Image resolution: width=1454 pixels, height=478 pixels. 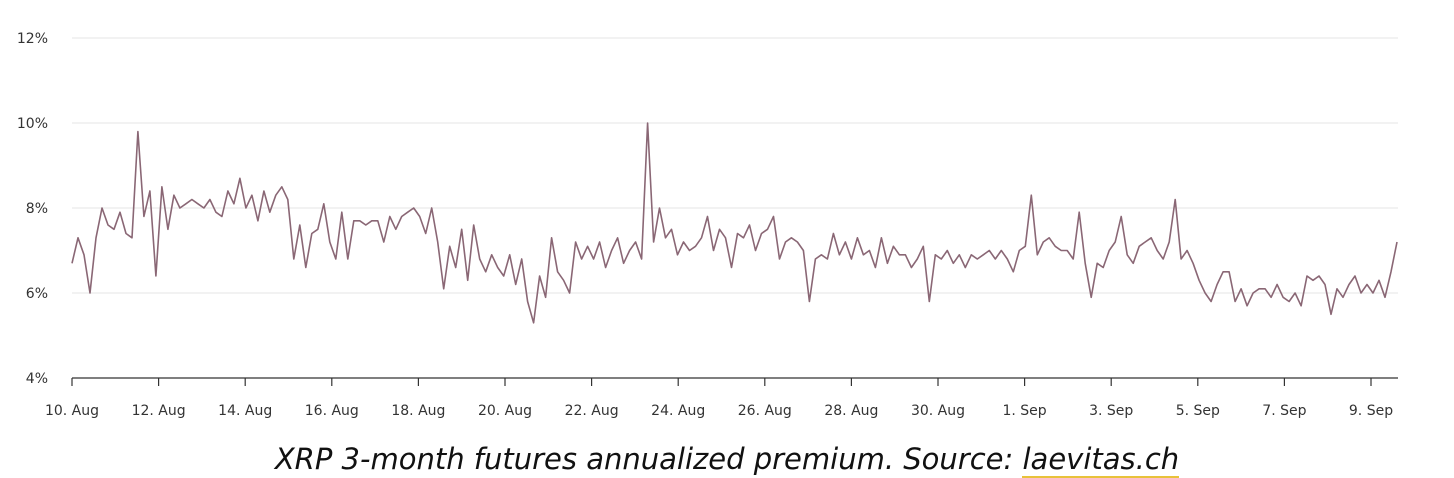 What do you see at coordinates (245, 411) in the screenshot?
I see `x-tick-label: 14. Aug` at bounding box center [245, 411].